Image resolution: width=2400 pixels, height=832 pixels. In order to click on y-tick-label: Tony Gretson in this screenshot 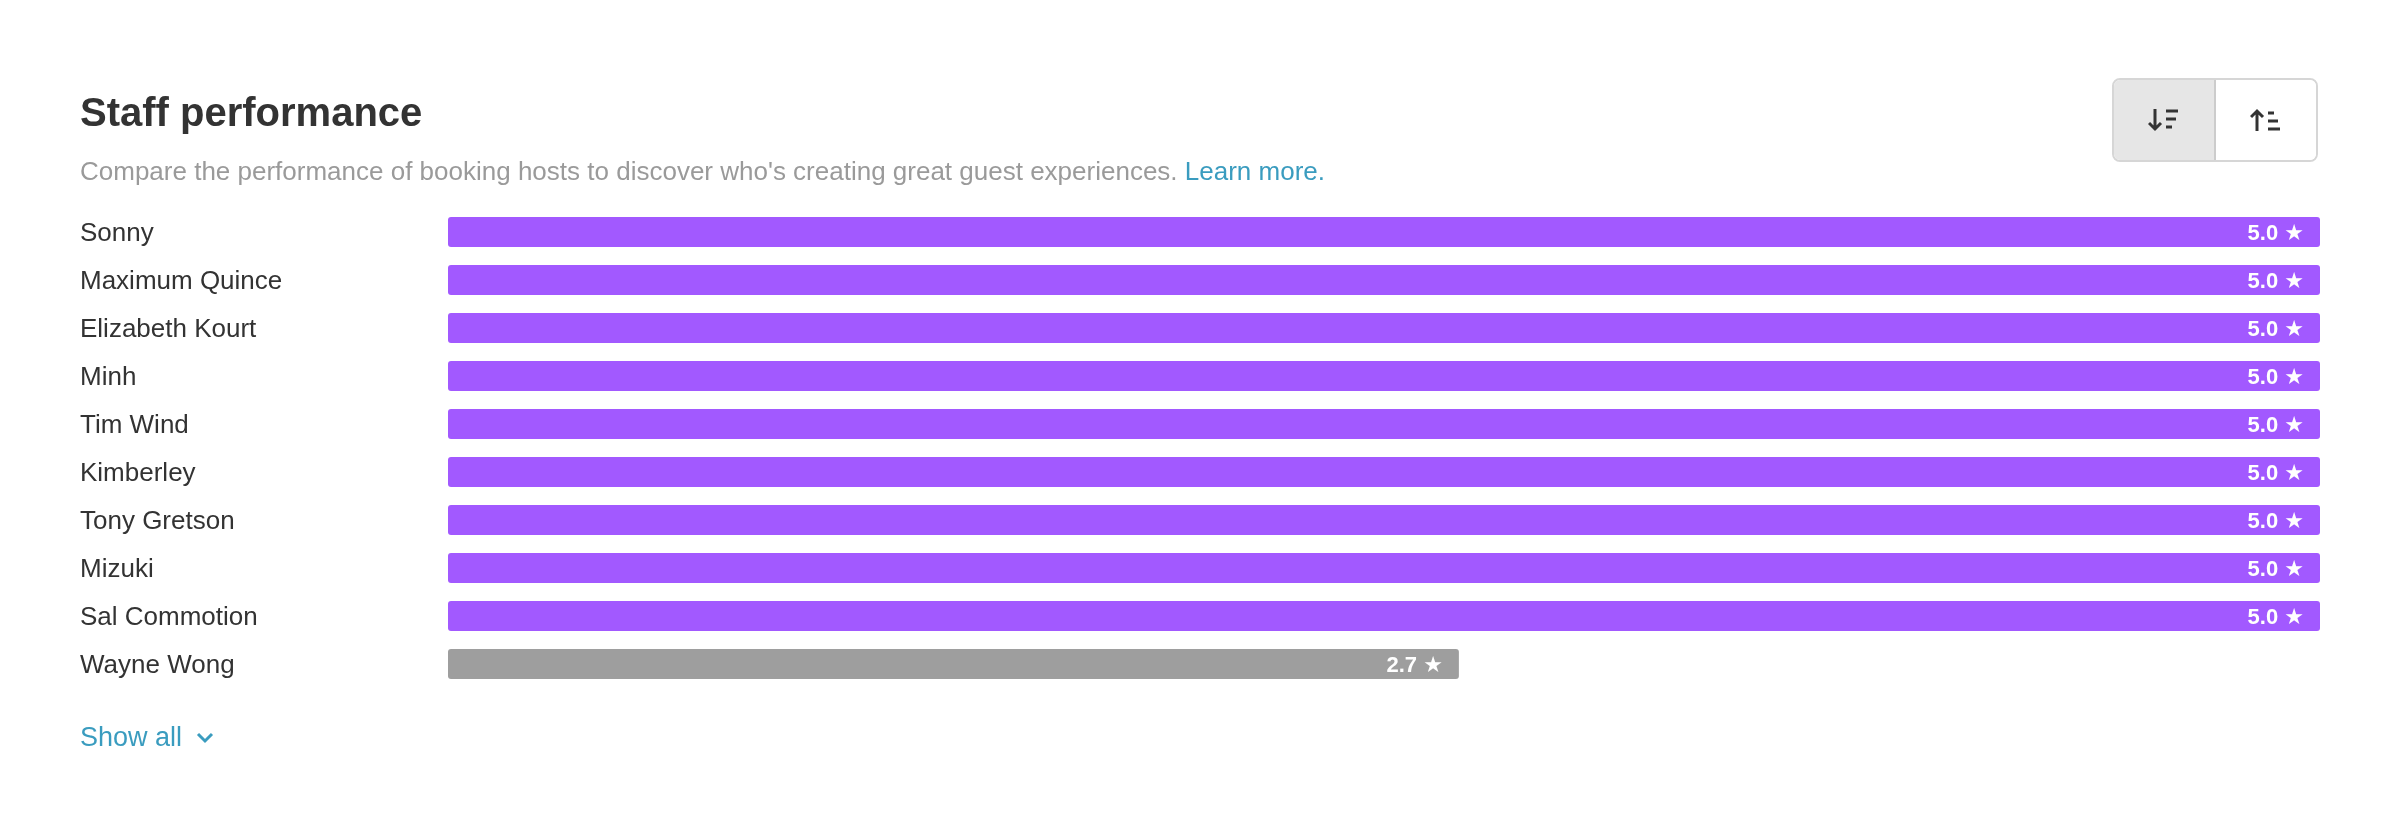, I will do `click(157, 520)`.